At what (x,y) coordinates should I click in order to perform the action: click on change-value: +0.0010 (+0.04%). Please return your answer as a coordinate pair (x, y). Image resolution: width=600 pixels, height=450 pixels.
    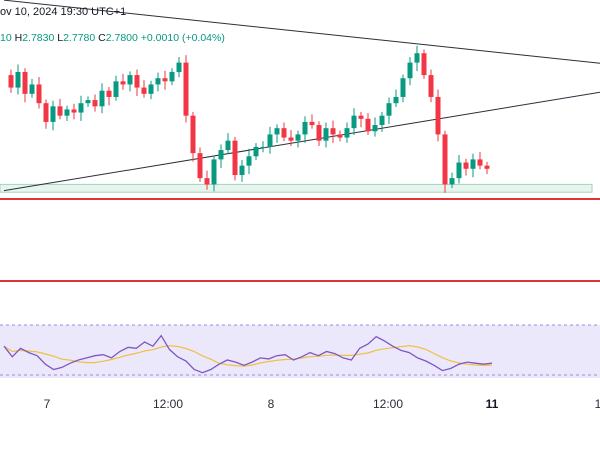
    Looking at the image, I should click on (182, 38).